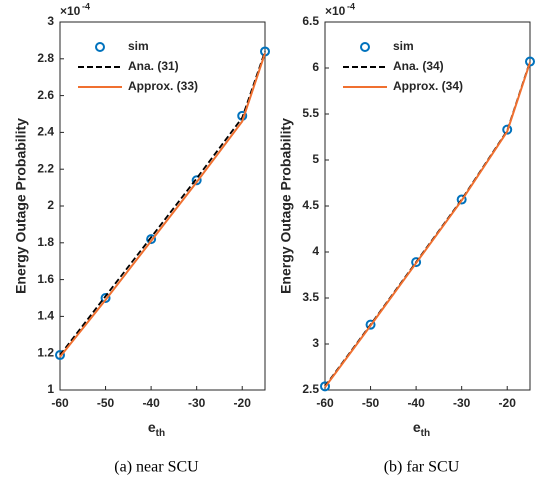 Image resolution: width=536 pixels, height=490 pixels. Describe the element at coordinates (418, 66) in the screenshot. I see `legend-label: Ana. (34)` at that location.